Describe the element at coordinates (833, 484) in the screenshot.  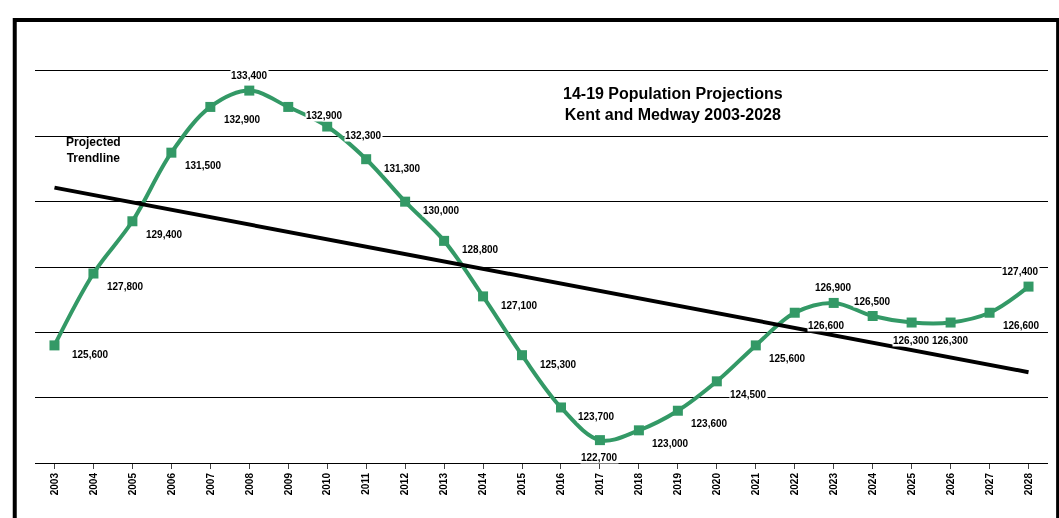
I see `x-tick-label: 2023` at that location.